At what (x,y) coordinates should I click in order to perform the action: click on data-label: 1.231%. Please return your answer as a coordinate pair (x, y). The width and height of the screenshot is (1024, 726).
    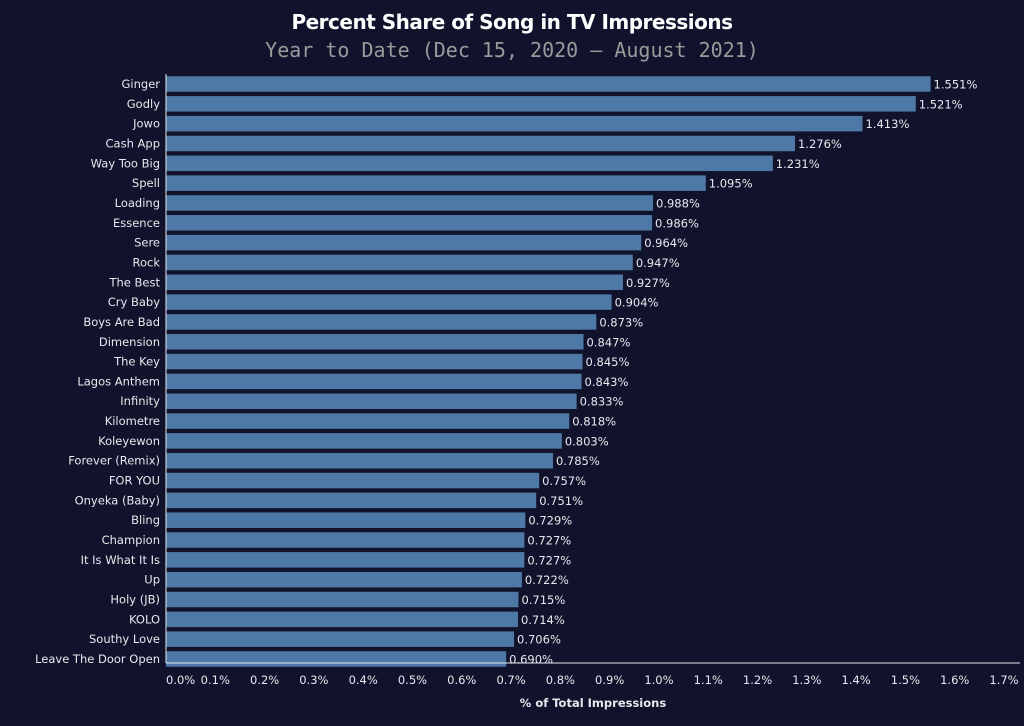
    Looking at the image, I should click on (798, 164).